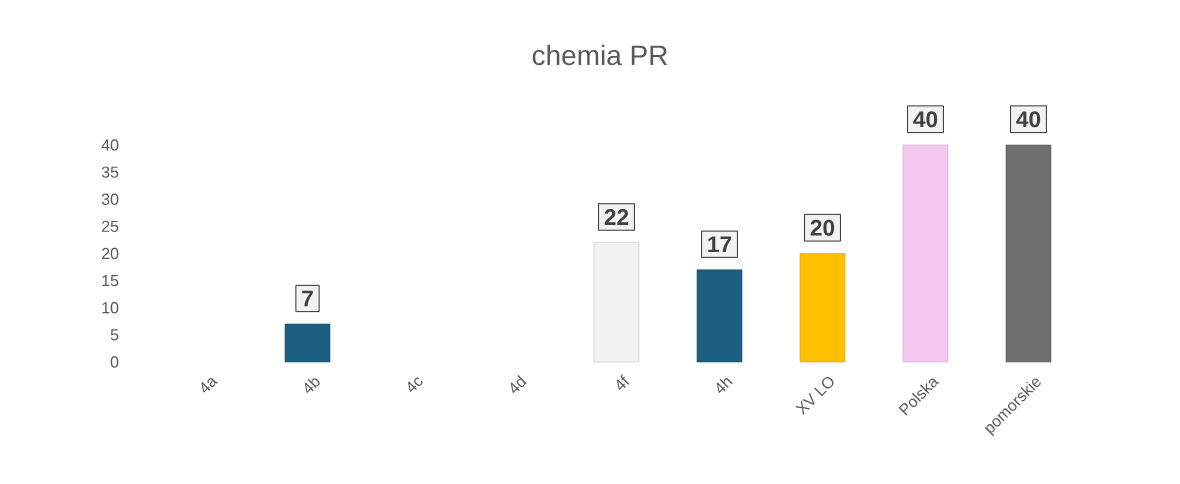  I want to click on y-tick-label: 40, so click(110, 145).